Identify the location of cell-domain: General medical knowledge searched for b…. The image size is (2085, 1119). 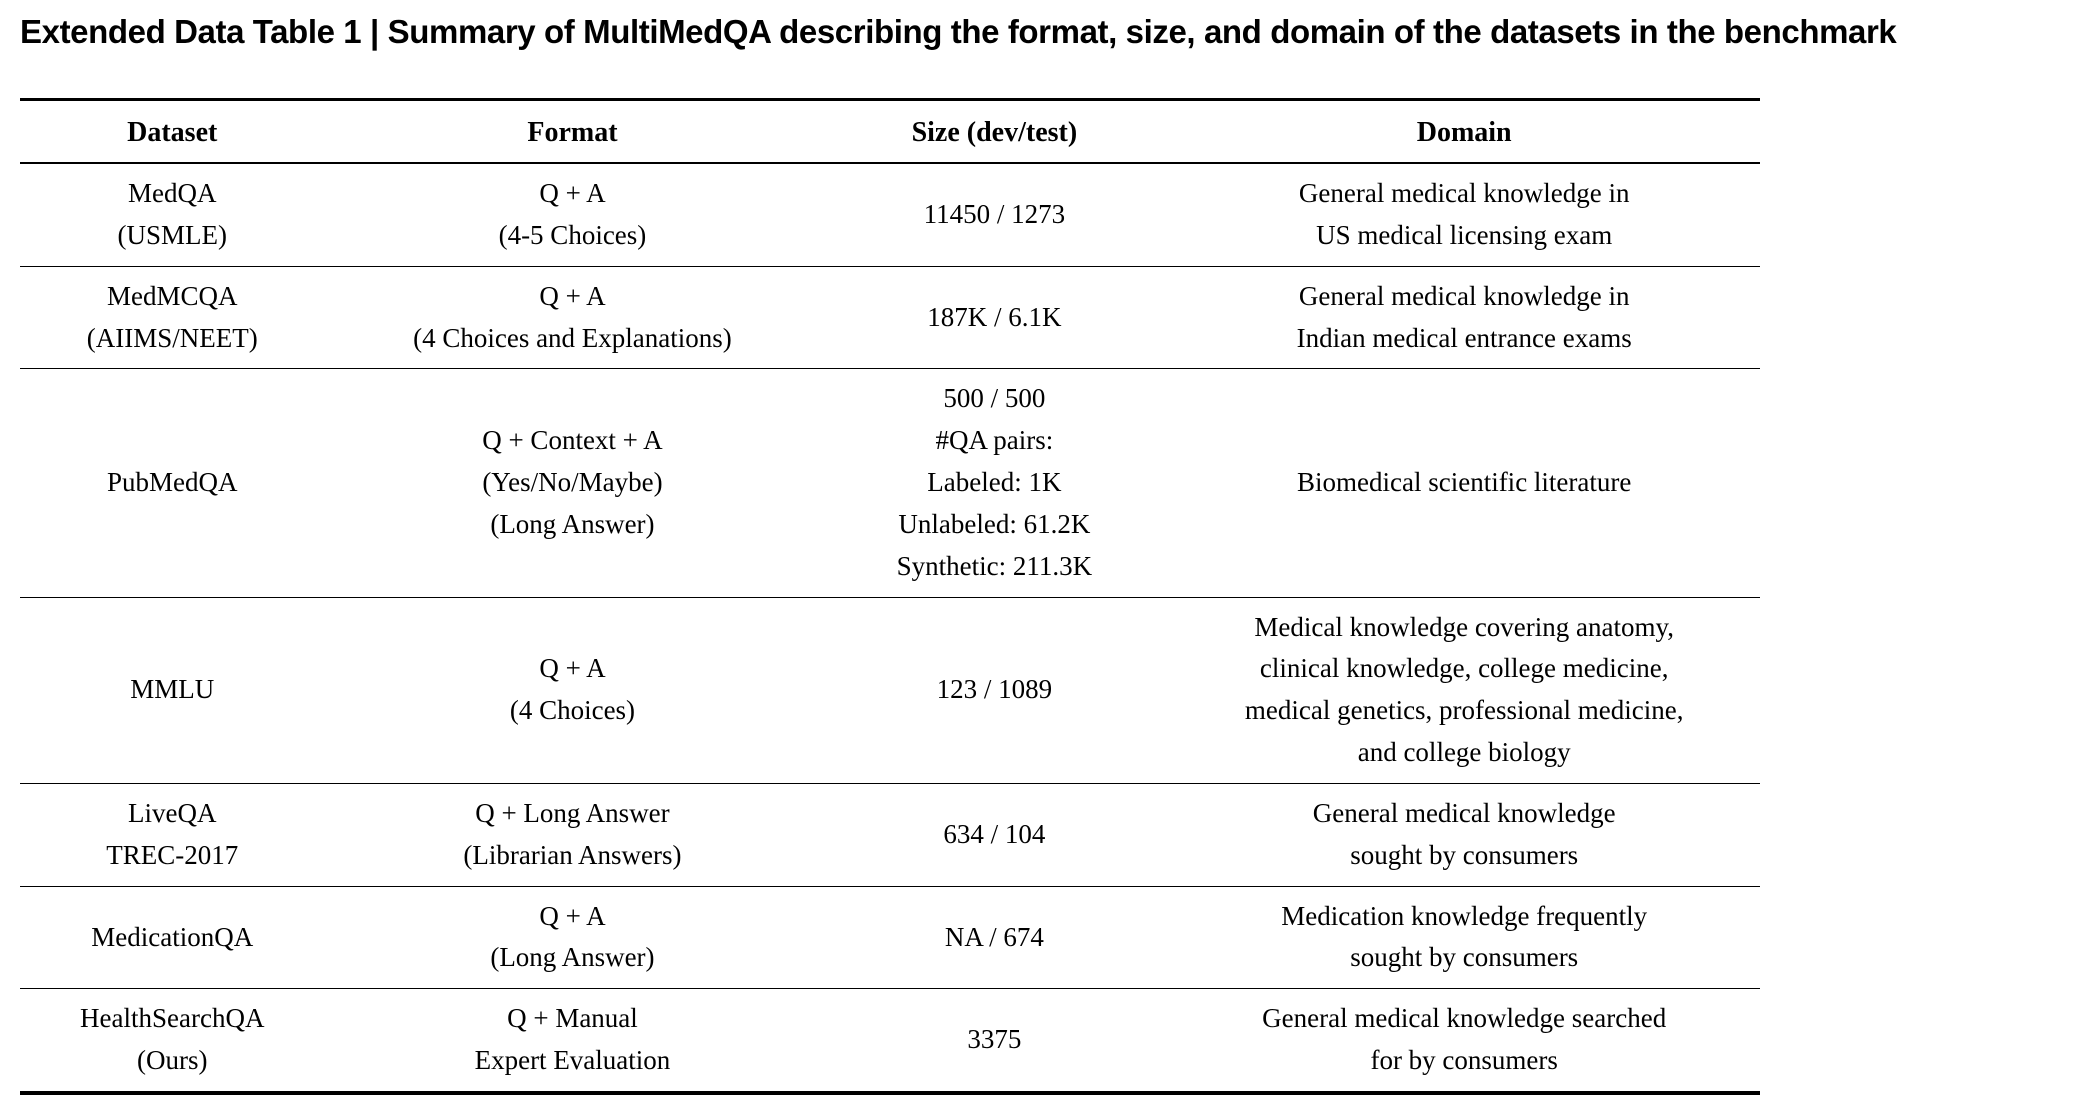
(1464, 1039).